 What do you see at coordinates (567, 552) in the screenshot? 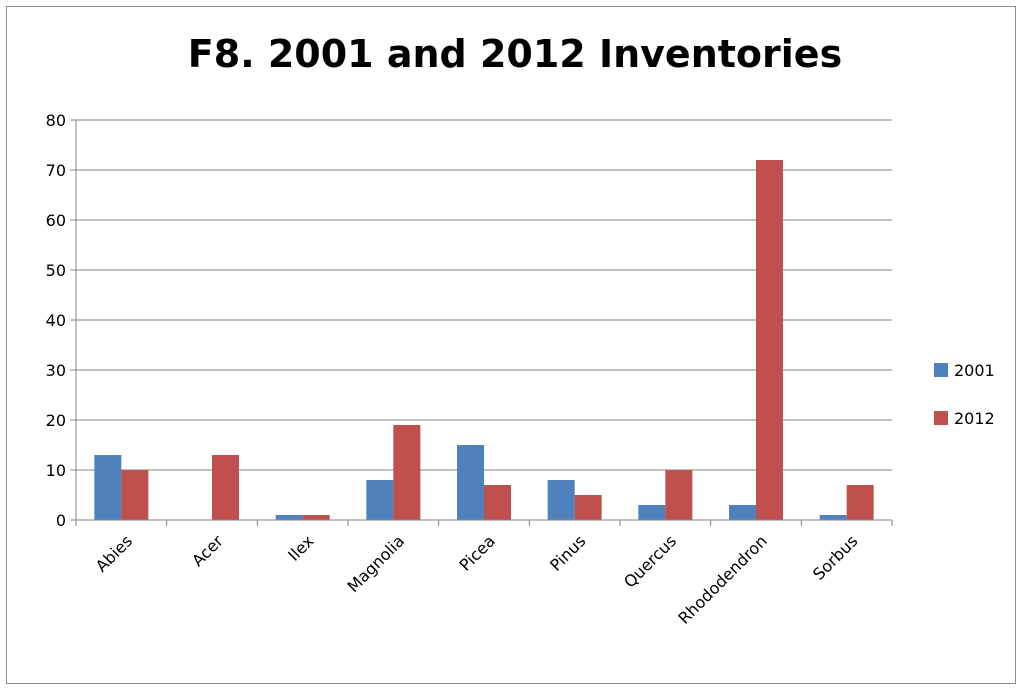
I see `x-tick-label: Pinus` at bounding box center [567, 552].